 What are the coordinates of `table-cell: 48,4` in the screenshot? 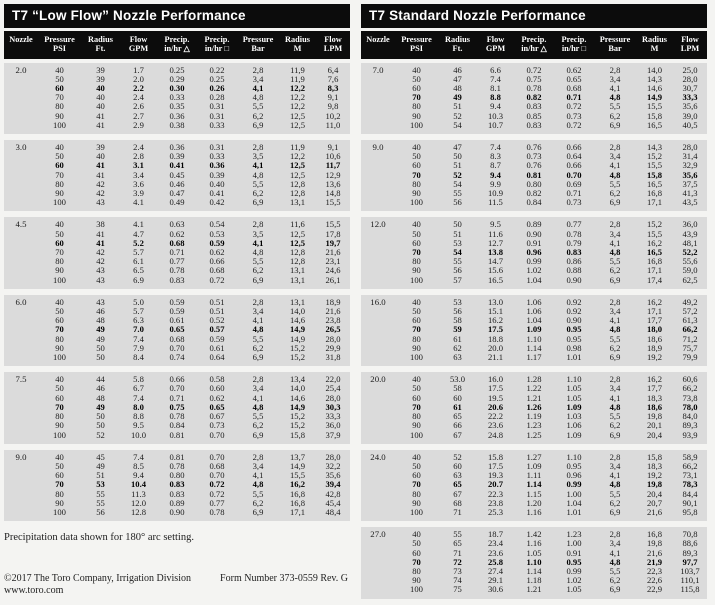 It's located at (333, 511).